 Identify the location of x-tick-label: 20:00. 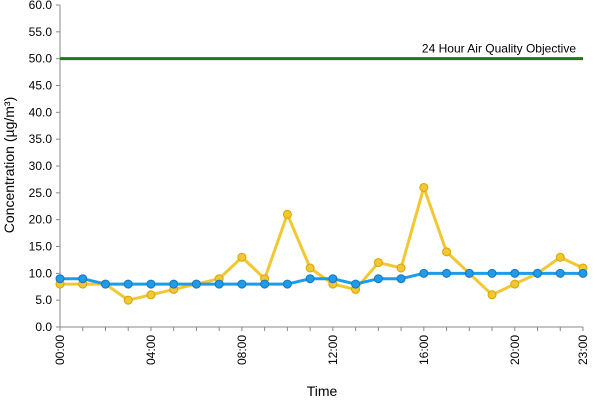
(515, 350).